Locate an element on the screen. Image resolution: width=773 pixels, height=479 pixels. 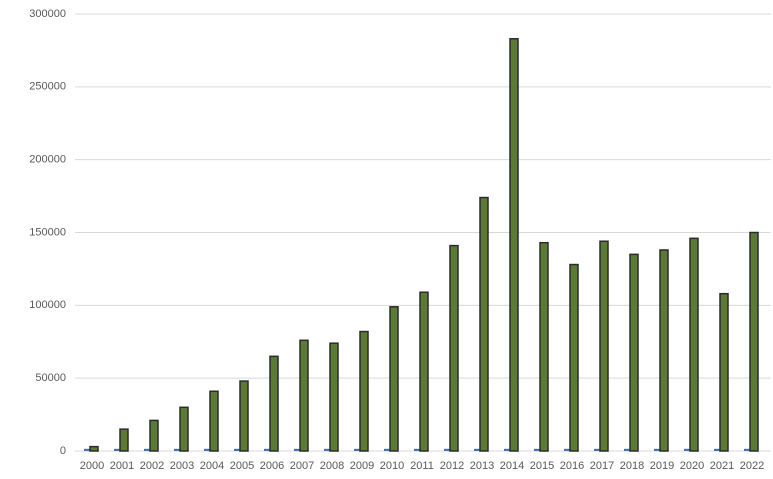
x-tick-label: 2018 is located at coordinates (632, 466).